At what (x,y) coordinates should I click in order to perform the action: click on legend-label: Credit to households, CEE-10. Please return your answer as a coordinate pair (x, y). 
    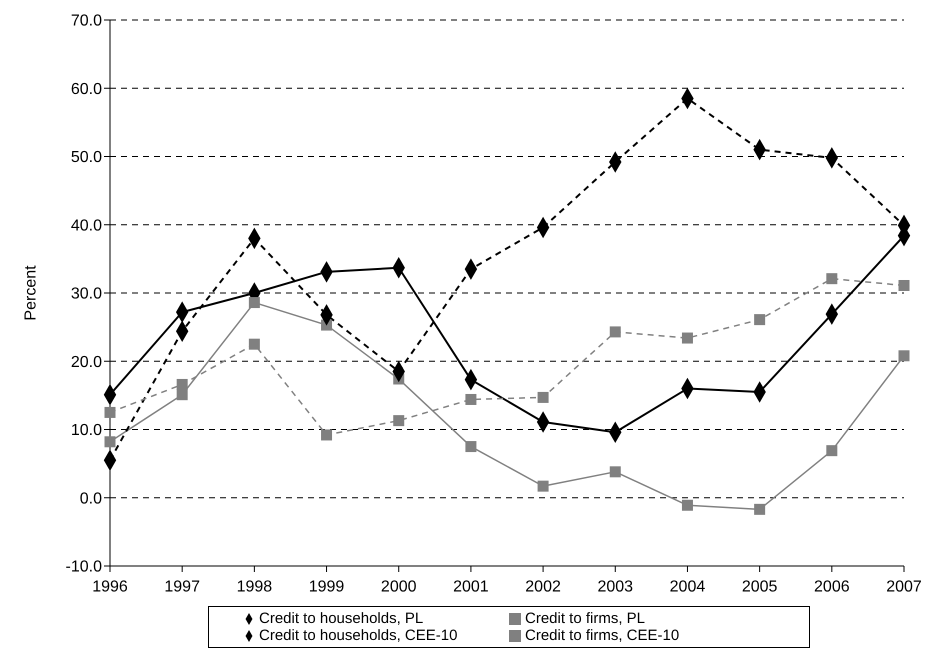
    Looking at the image, I should click on (358, 635).